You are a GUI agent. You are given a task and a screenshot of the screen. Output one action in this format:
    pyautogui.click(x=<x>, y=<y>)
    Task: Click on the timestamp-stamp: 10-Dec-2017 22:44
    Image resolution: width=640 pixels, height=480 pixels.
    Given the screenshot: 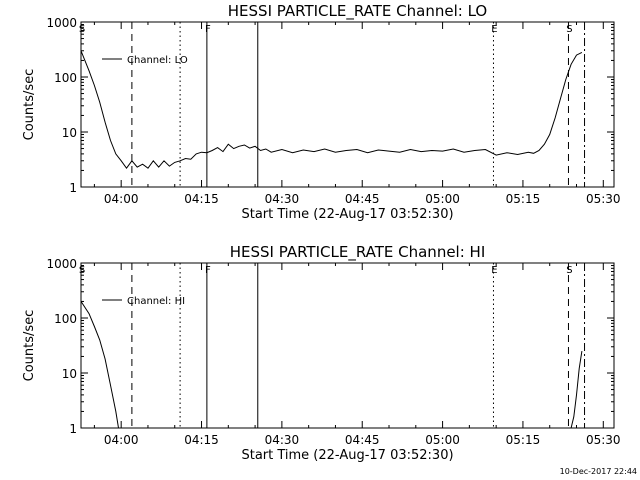 What is the action you would take?
    pyautogui.click(x=598, y=471)
    